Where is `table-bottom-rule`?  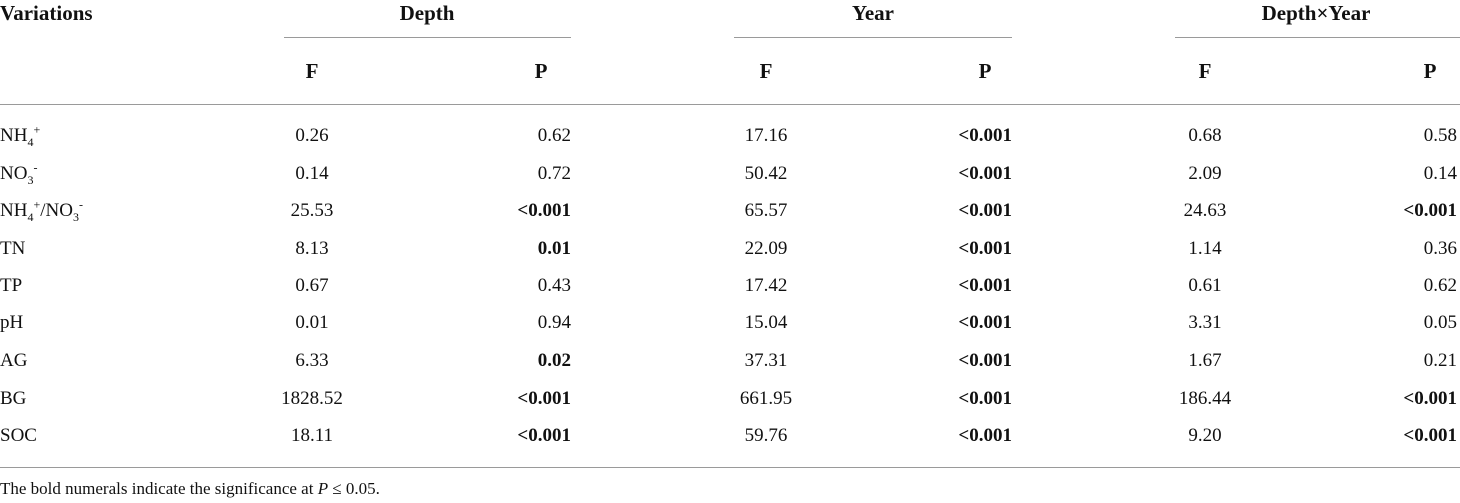
table-bottom-rule is located at coordinates (730, 467).